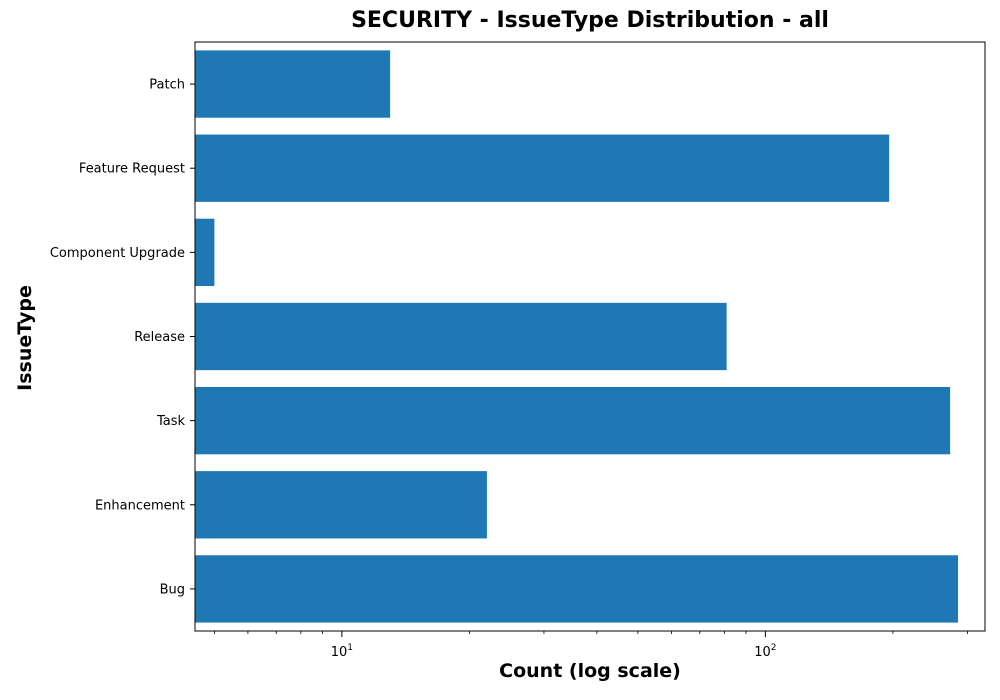 The height and width of the screenshot is (700, 1000). Describe the element at coordinates (171, 421) in the screenshot. I see `y-tick-label: Task` at that location.